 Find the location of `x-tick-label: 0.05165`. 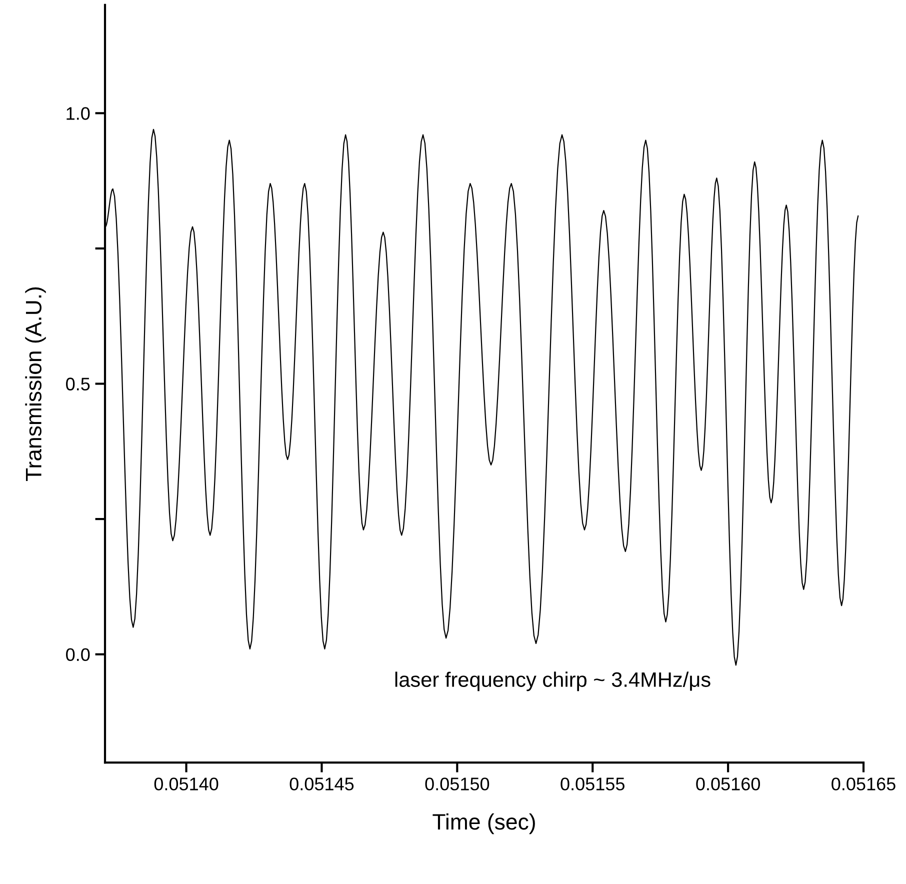

x-tick-label: 0.05165 is located at coordinates (864, 784).